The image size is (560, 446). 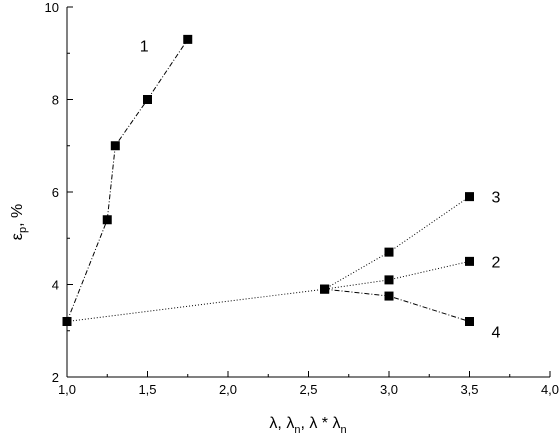 I want to click on x-axis-title-base: λ, λ, so click(x=281, y=423).